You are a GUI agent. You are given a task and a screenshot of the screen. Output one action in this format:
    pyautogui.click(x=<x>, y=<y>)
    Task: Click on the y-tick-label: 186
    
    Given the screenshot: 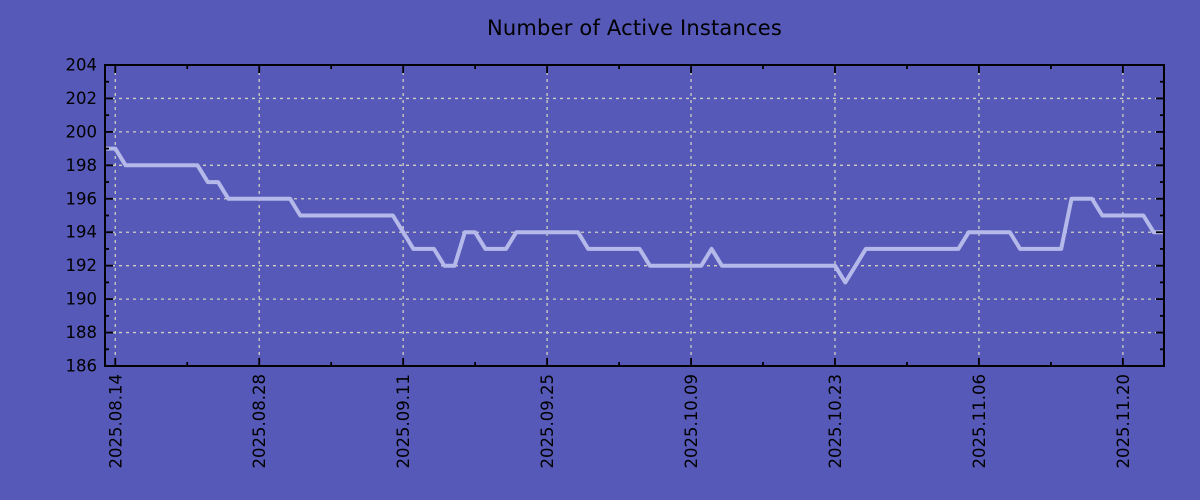 What is the action you would take?
    pyautogui.click(x=82, y=366)
    